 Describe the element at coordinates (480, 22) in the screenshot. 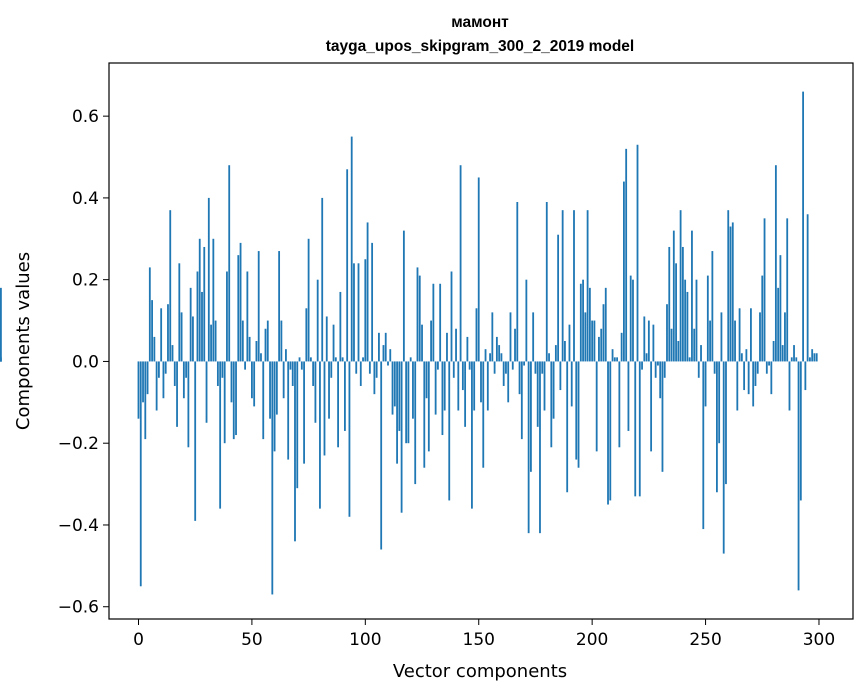

I see `chart-title: мамонт` at that location.